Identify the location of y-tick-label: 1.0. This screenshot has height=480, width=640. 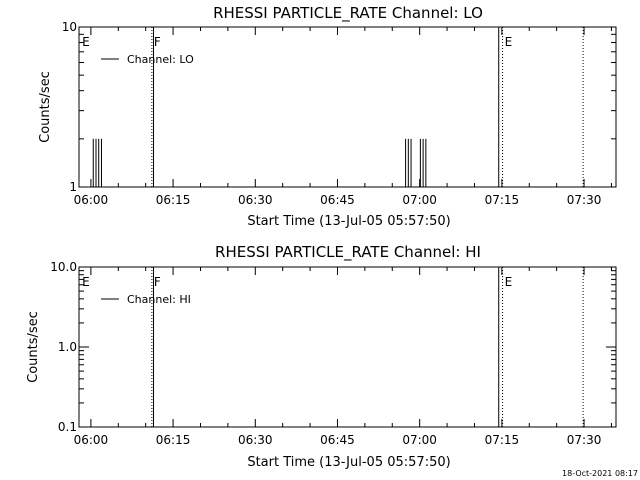
(67, 347).